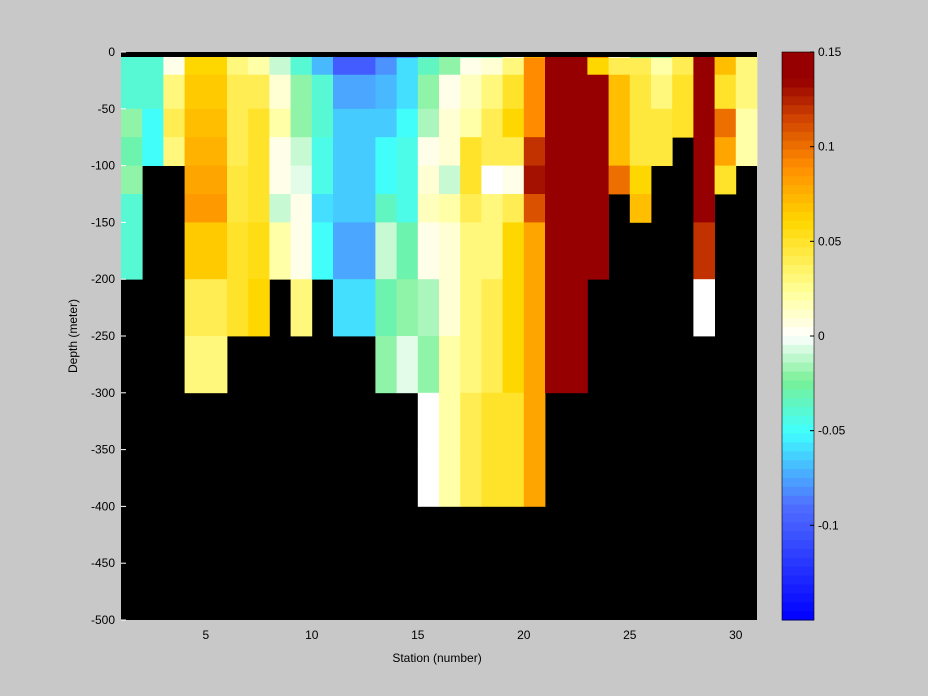  Describe the element at coordinates (103, 336) in the screenshot. I see `y-tick-label: -250` at that location.